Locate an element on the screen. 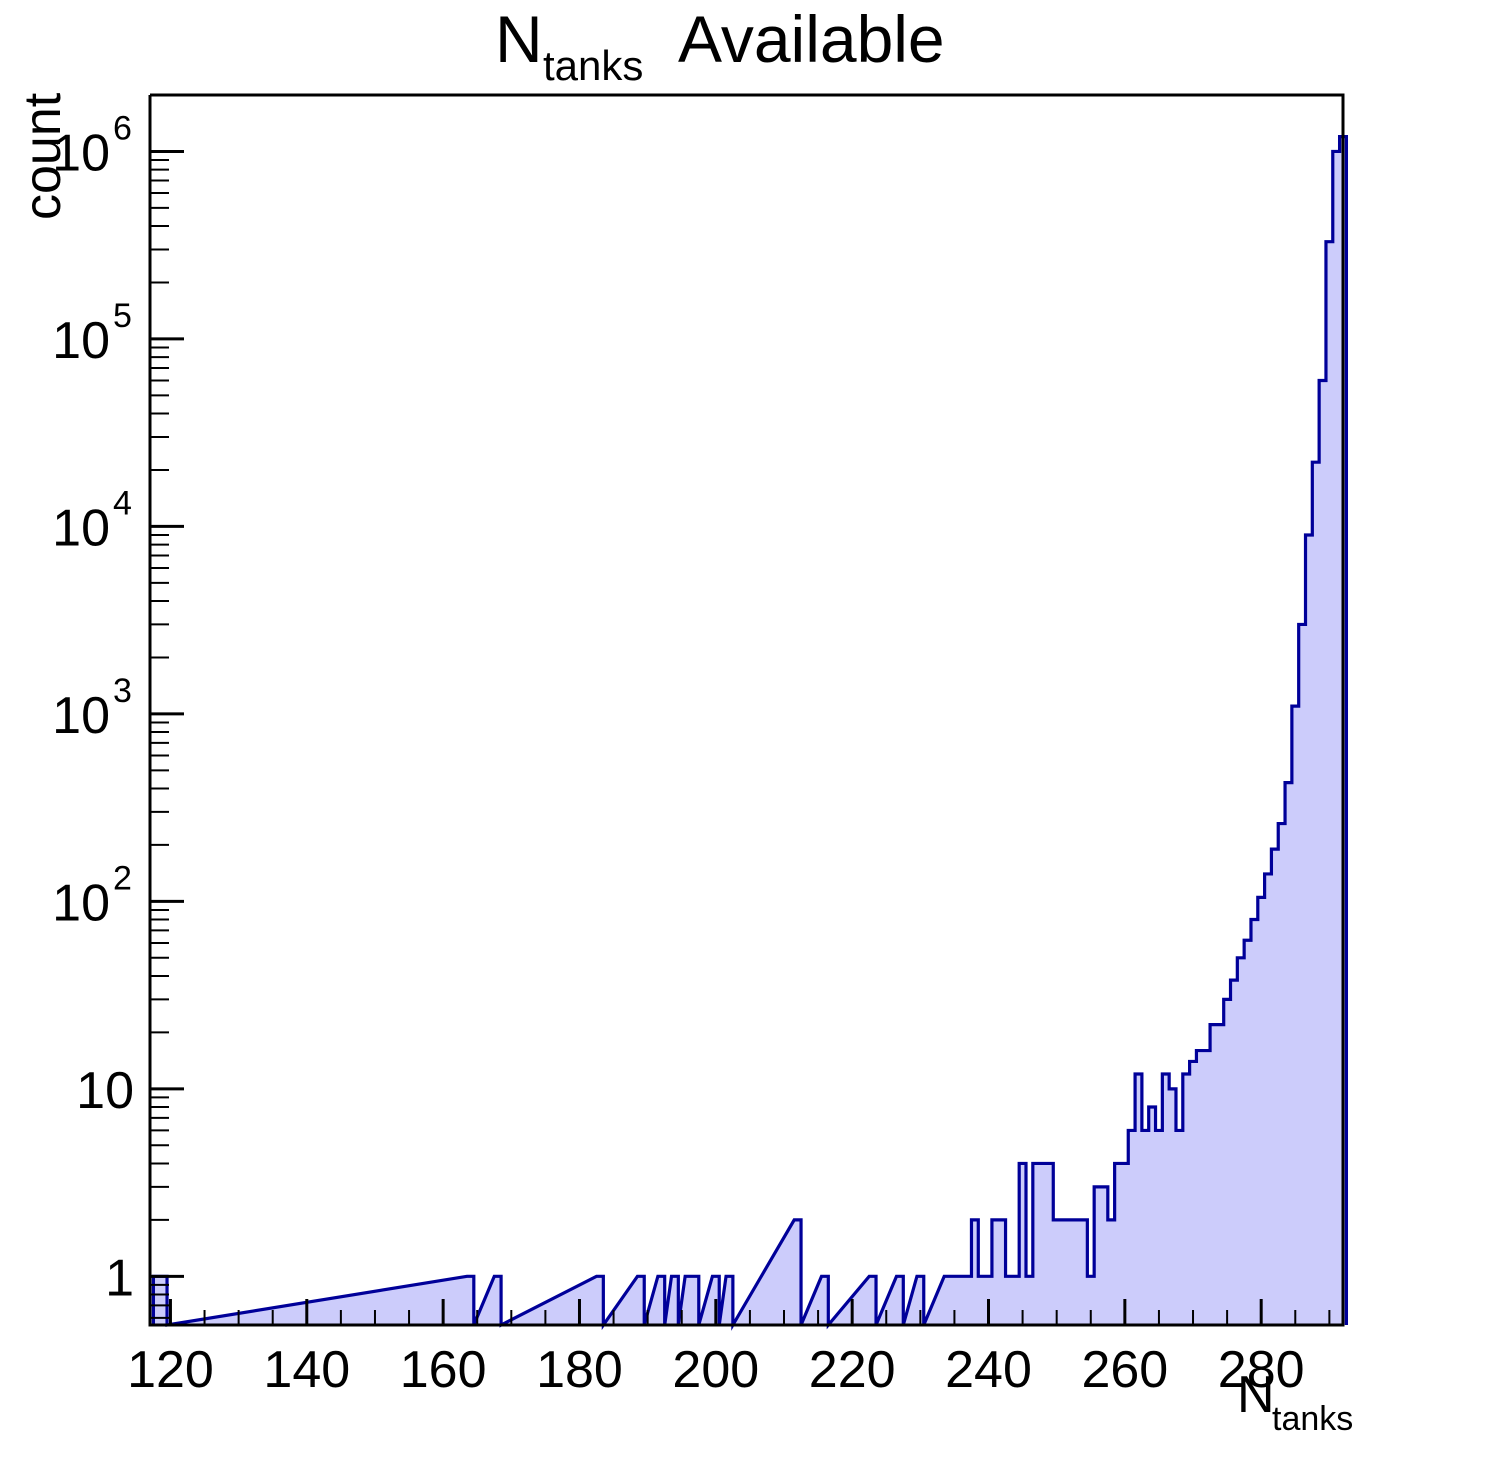 This screenshot has width=1496, height=1472. plot-title-subscript: tanks is located at coordinates (593, 65).